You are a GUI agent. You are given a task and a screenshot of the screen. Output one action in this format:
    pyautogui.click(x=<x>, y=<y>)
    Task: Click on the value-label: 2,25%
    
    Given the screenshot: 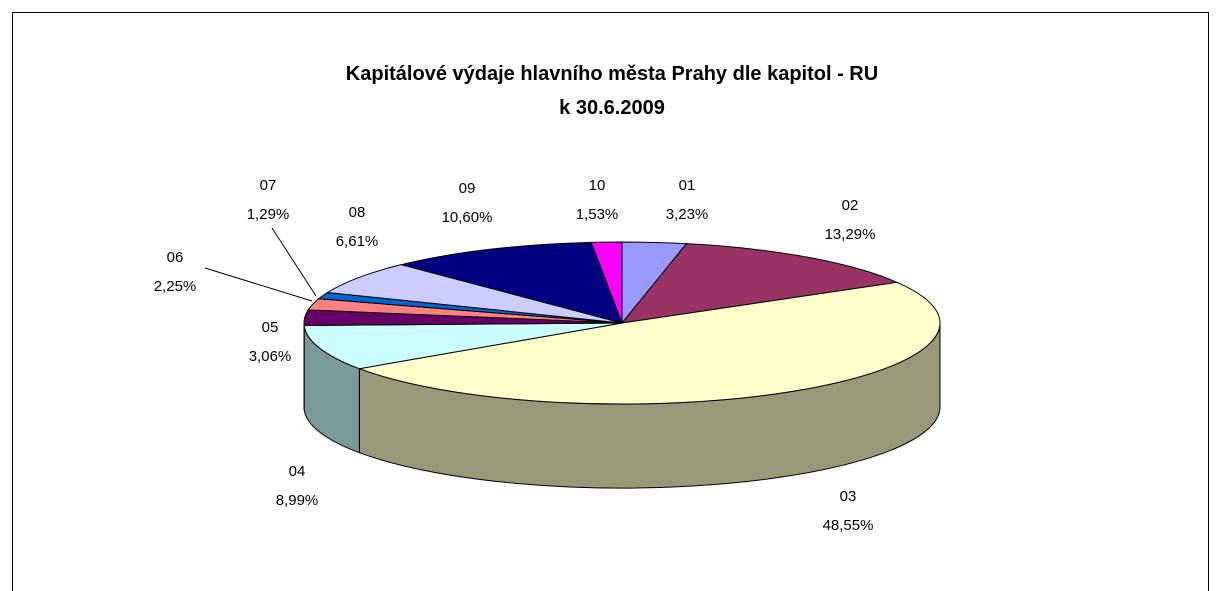 What is the action you would take?
    pyautogui.click(x=175, y=286)
    